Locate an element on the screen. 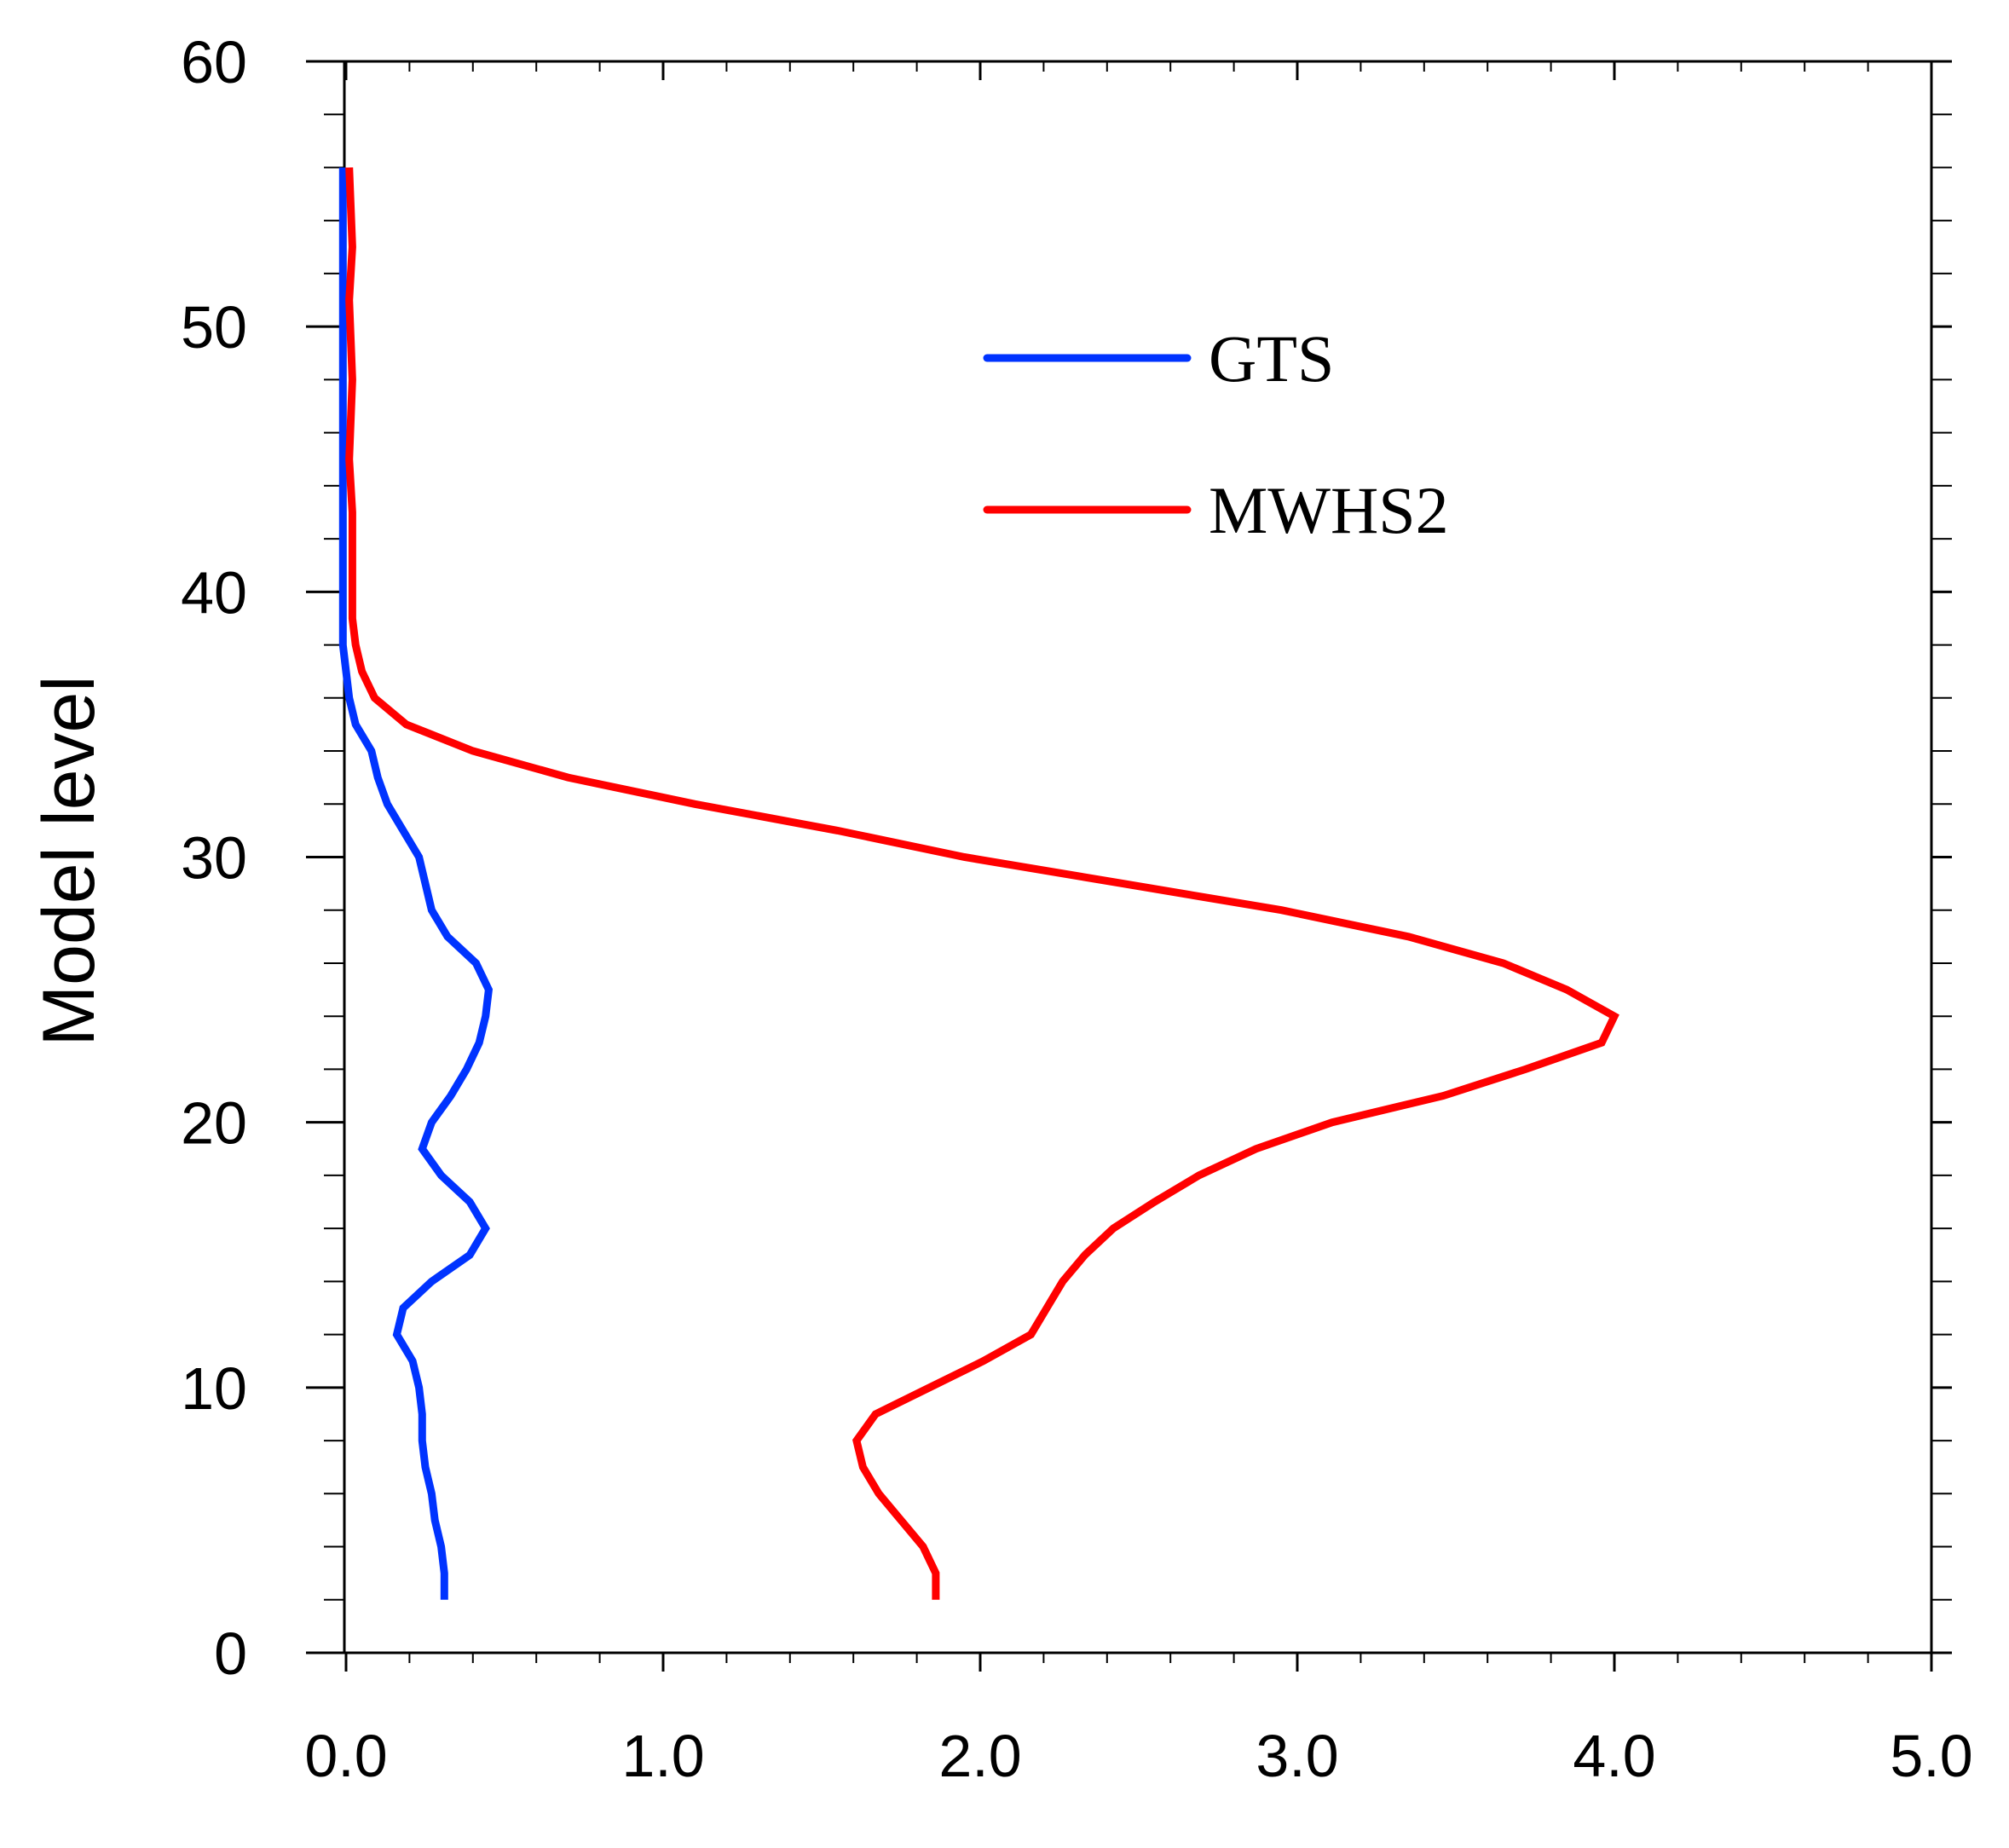 The image size is (2009, 1848). y-tick-label: 60 is located at coordinates (214, 62).